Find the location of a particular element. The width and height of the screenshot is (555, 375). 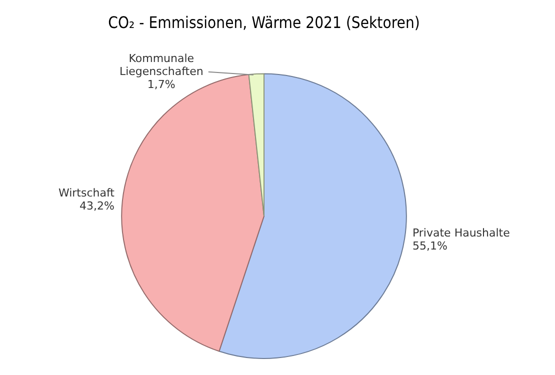

data-label: 1,7% is located at coordinates (161, 84).